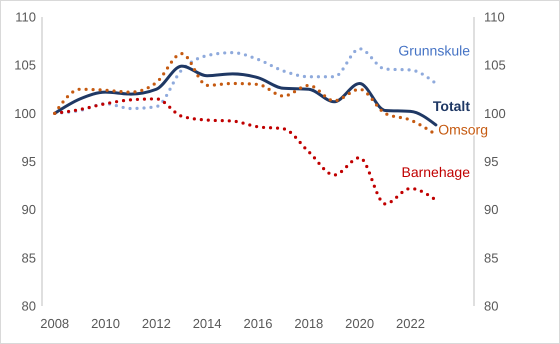  I want to click on x-tick-label: 2008, so click(55, 323).